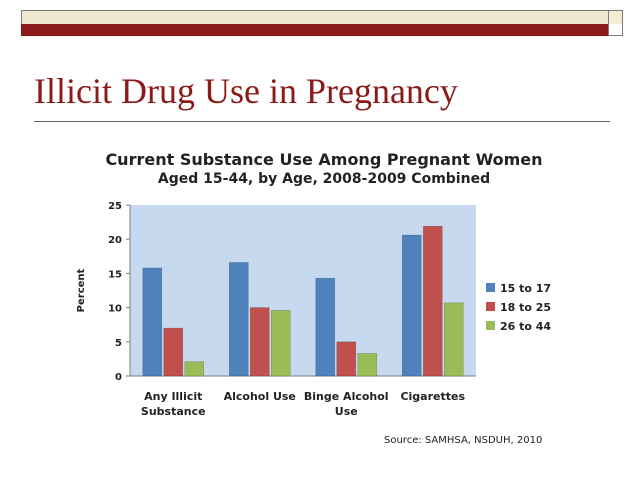 The height and width of the screenshot is (479, 638). Describe the element at coordinates (411, 305) in the screenshot. I see `bar-15-to-17-cat4` at that location.